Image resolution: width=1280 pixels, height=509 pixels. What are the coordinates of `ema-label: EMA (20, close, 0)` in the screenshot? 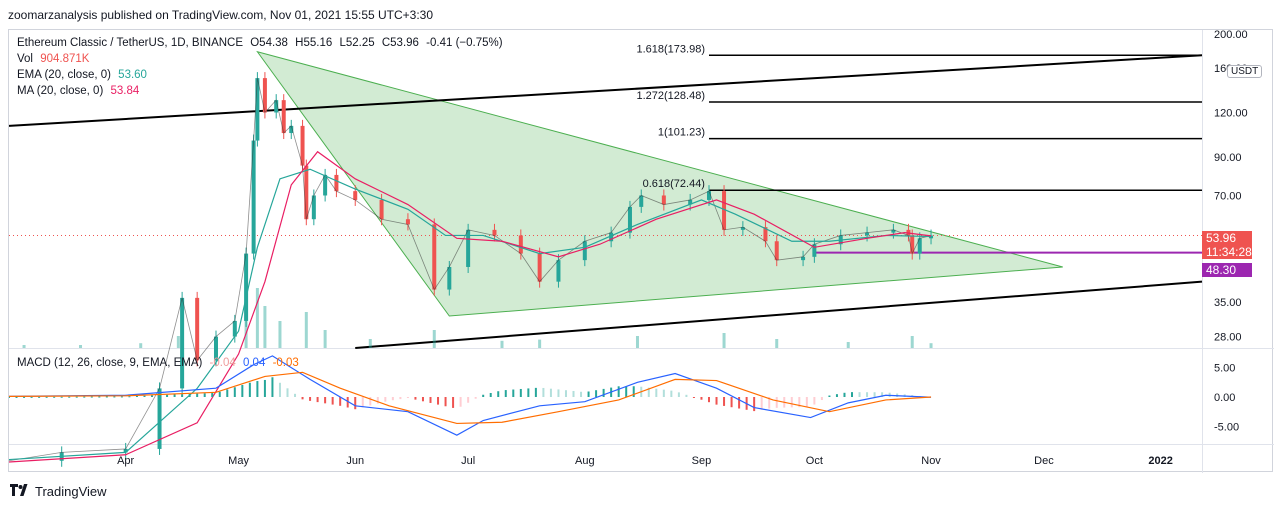 It's located at (64, 75).